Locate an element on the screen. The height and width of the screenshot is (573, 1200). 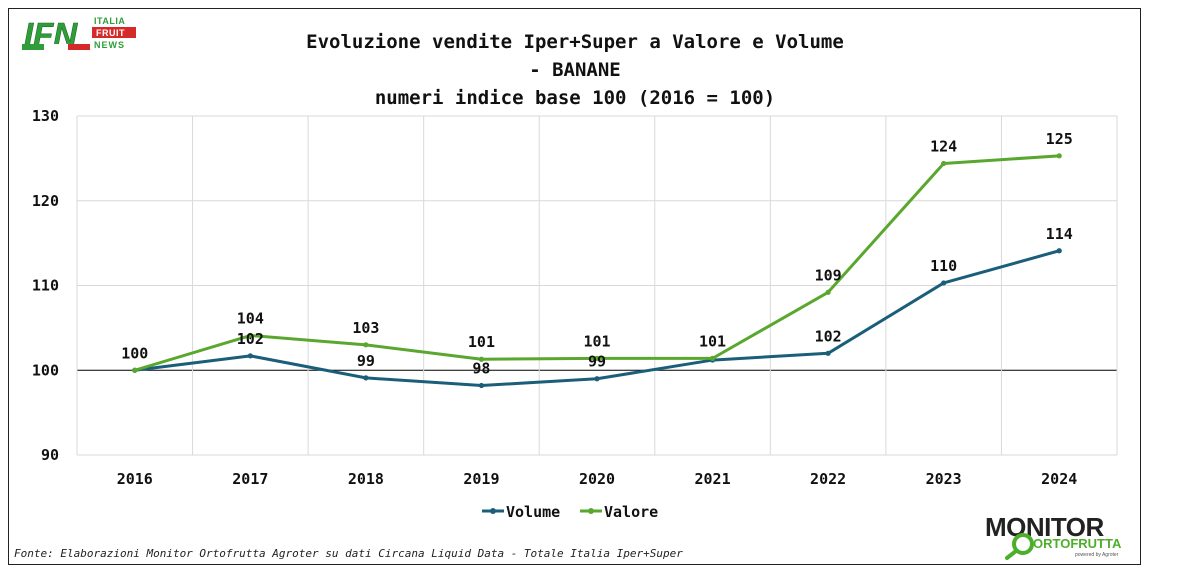
monitor-logo-sub: ORTOFRUTTA is located at coordinates (1077, 543).